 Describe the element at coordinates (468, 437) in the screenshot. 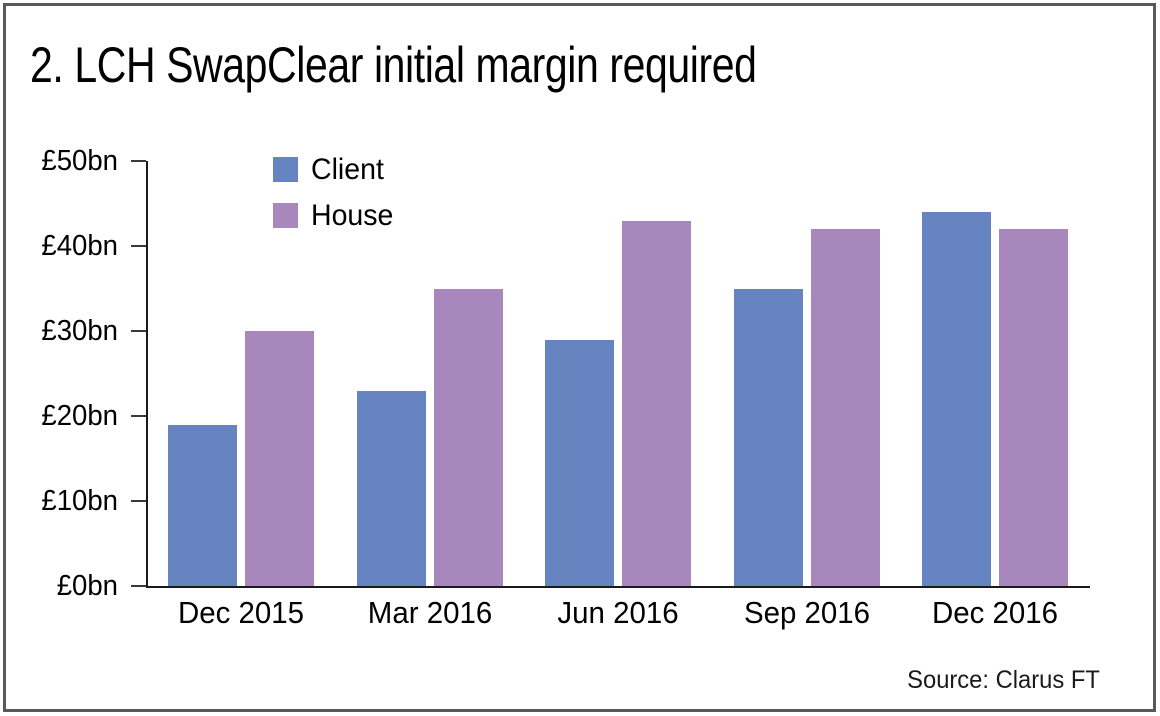

I see `bar-house-mar-2016` at that location.